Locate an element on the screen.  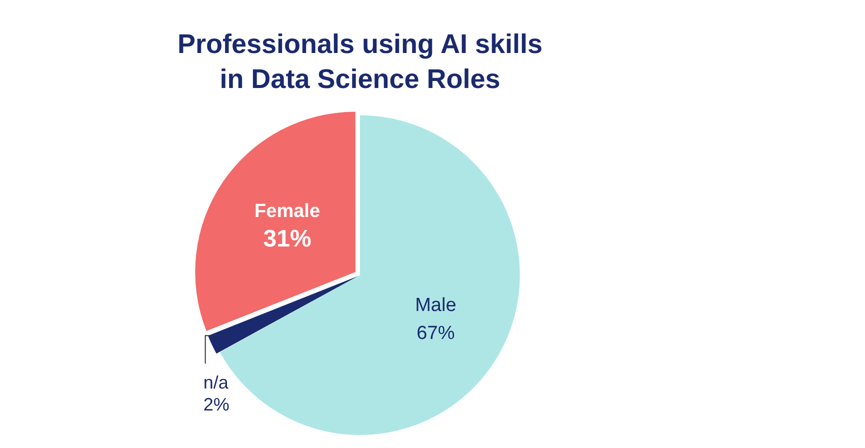
text: Professionals using AI skills is located at coordinates (360, 44).